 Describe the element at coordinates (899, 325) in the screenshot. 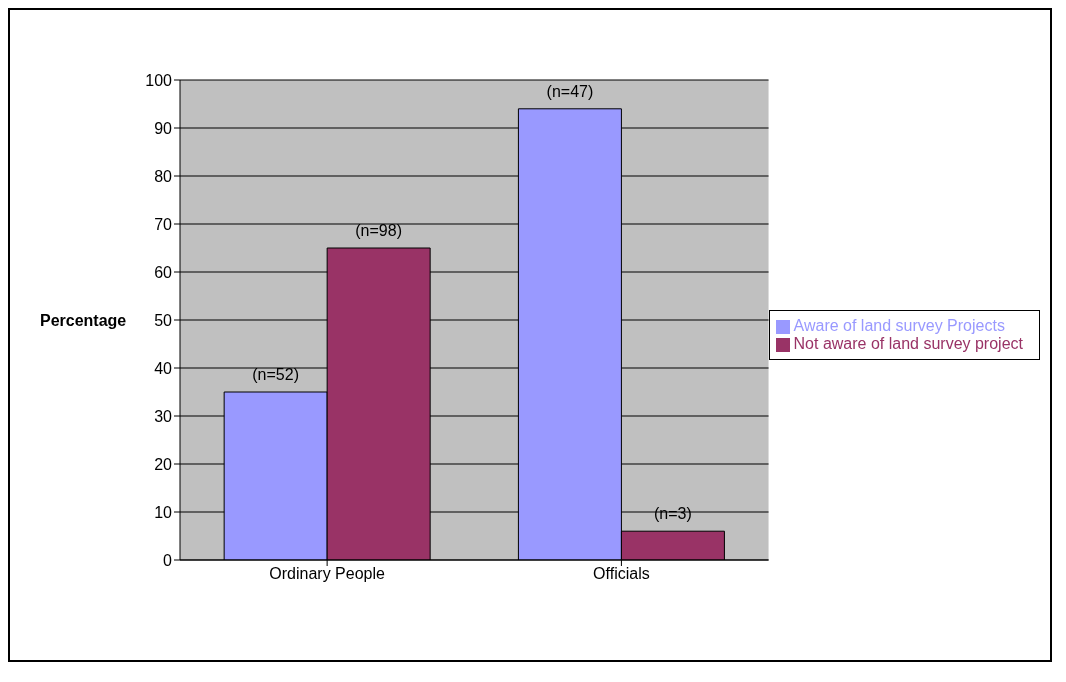

I see `legend-label: Aware of land survey Projects` at that location.